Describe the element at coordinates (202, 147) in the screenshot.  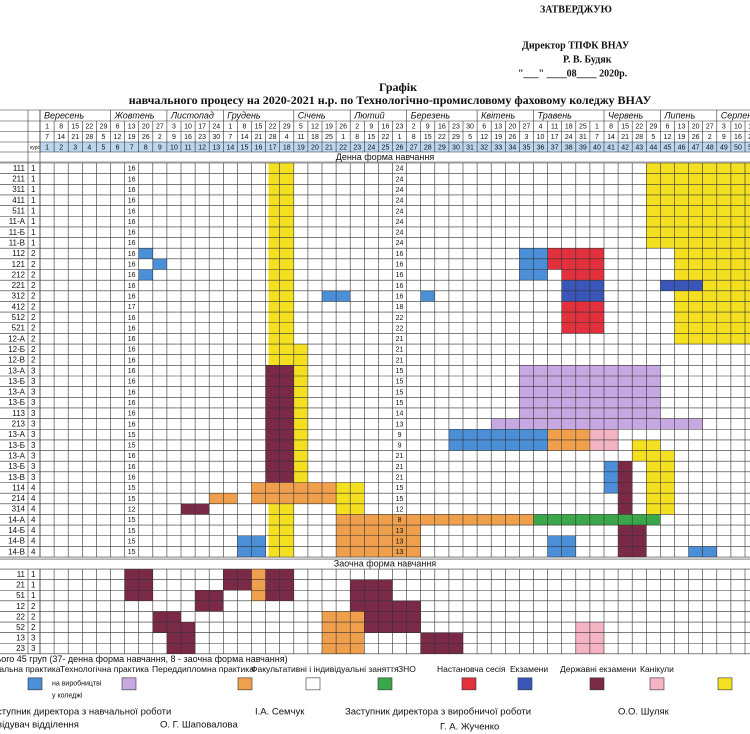
I see `week-number: 12` at that location.